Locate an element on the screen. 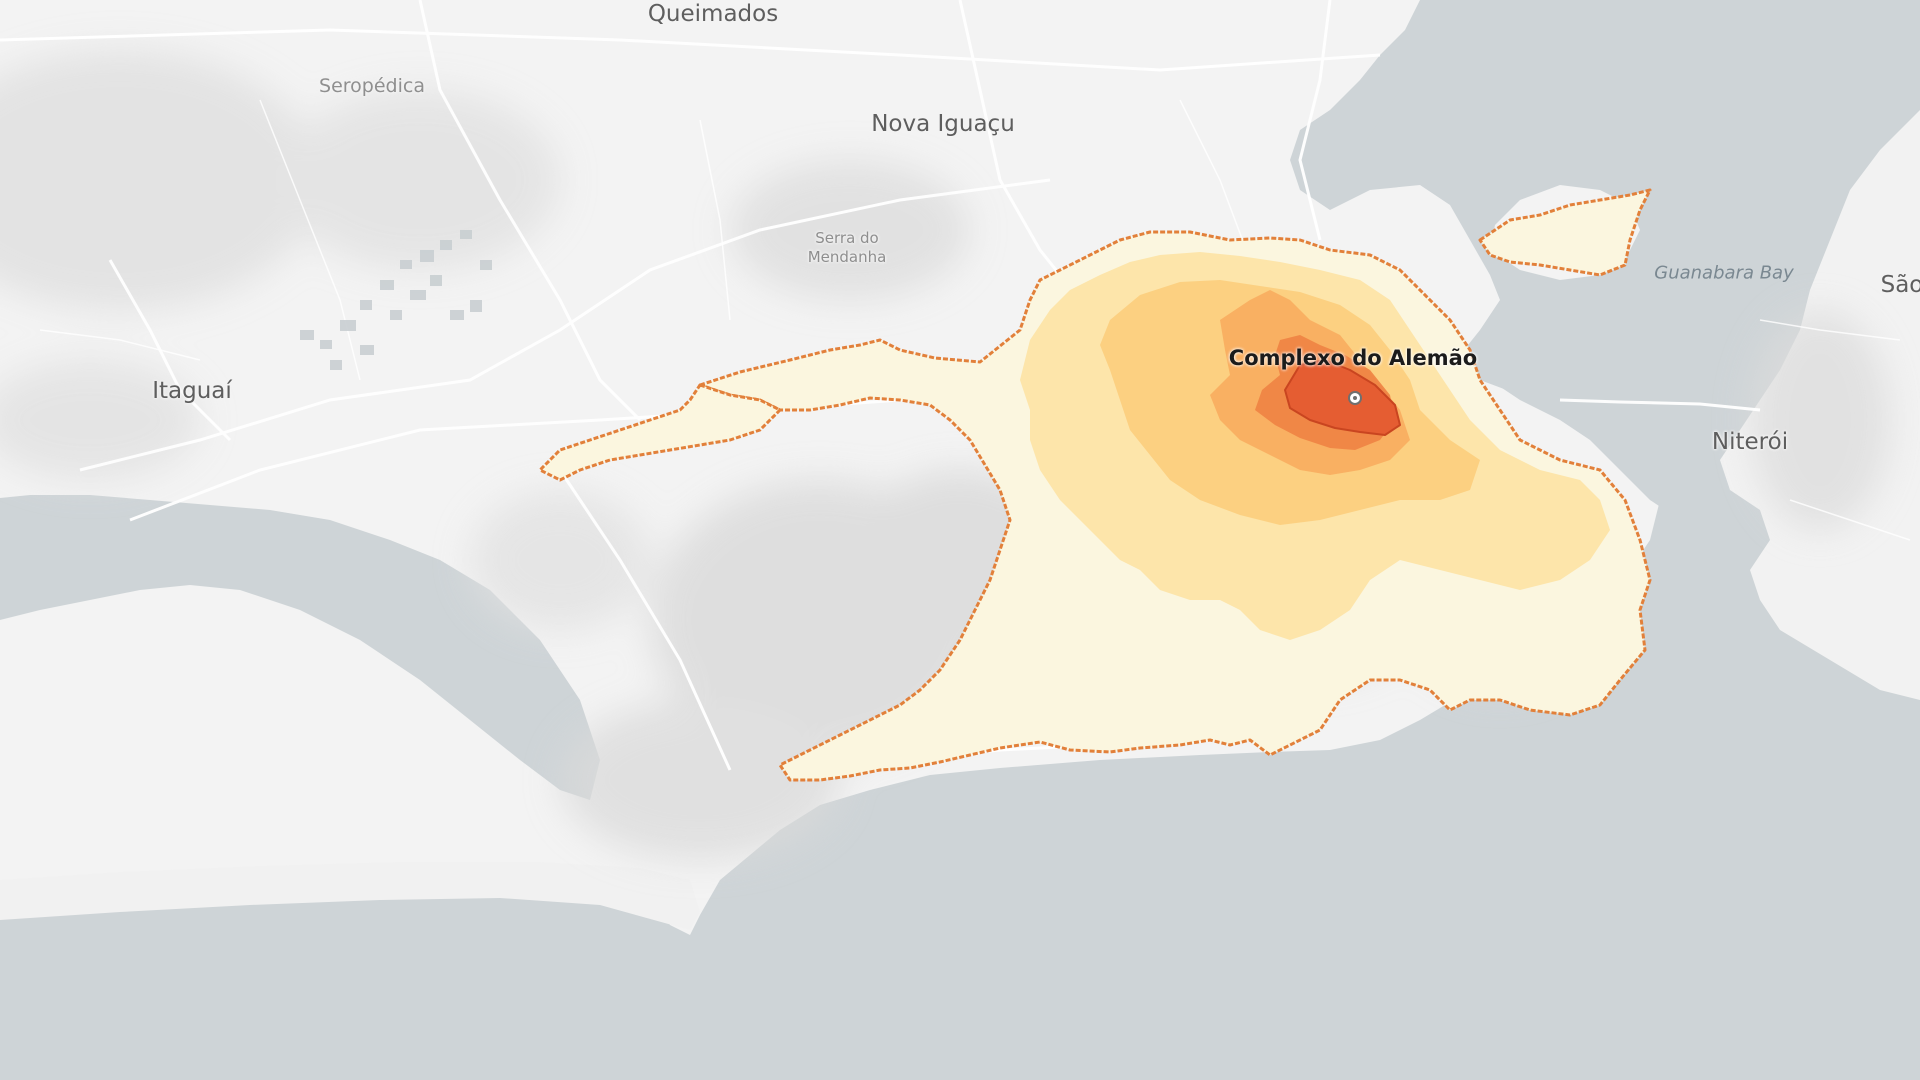  label-origin-complexo-do-alemao: Complexo do Alemão is located at coordinates (1353, 358).